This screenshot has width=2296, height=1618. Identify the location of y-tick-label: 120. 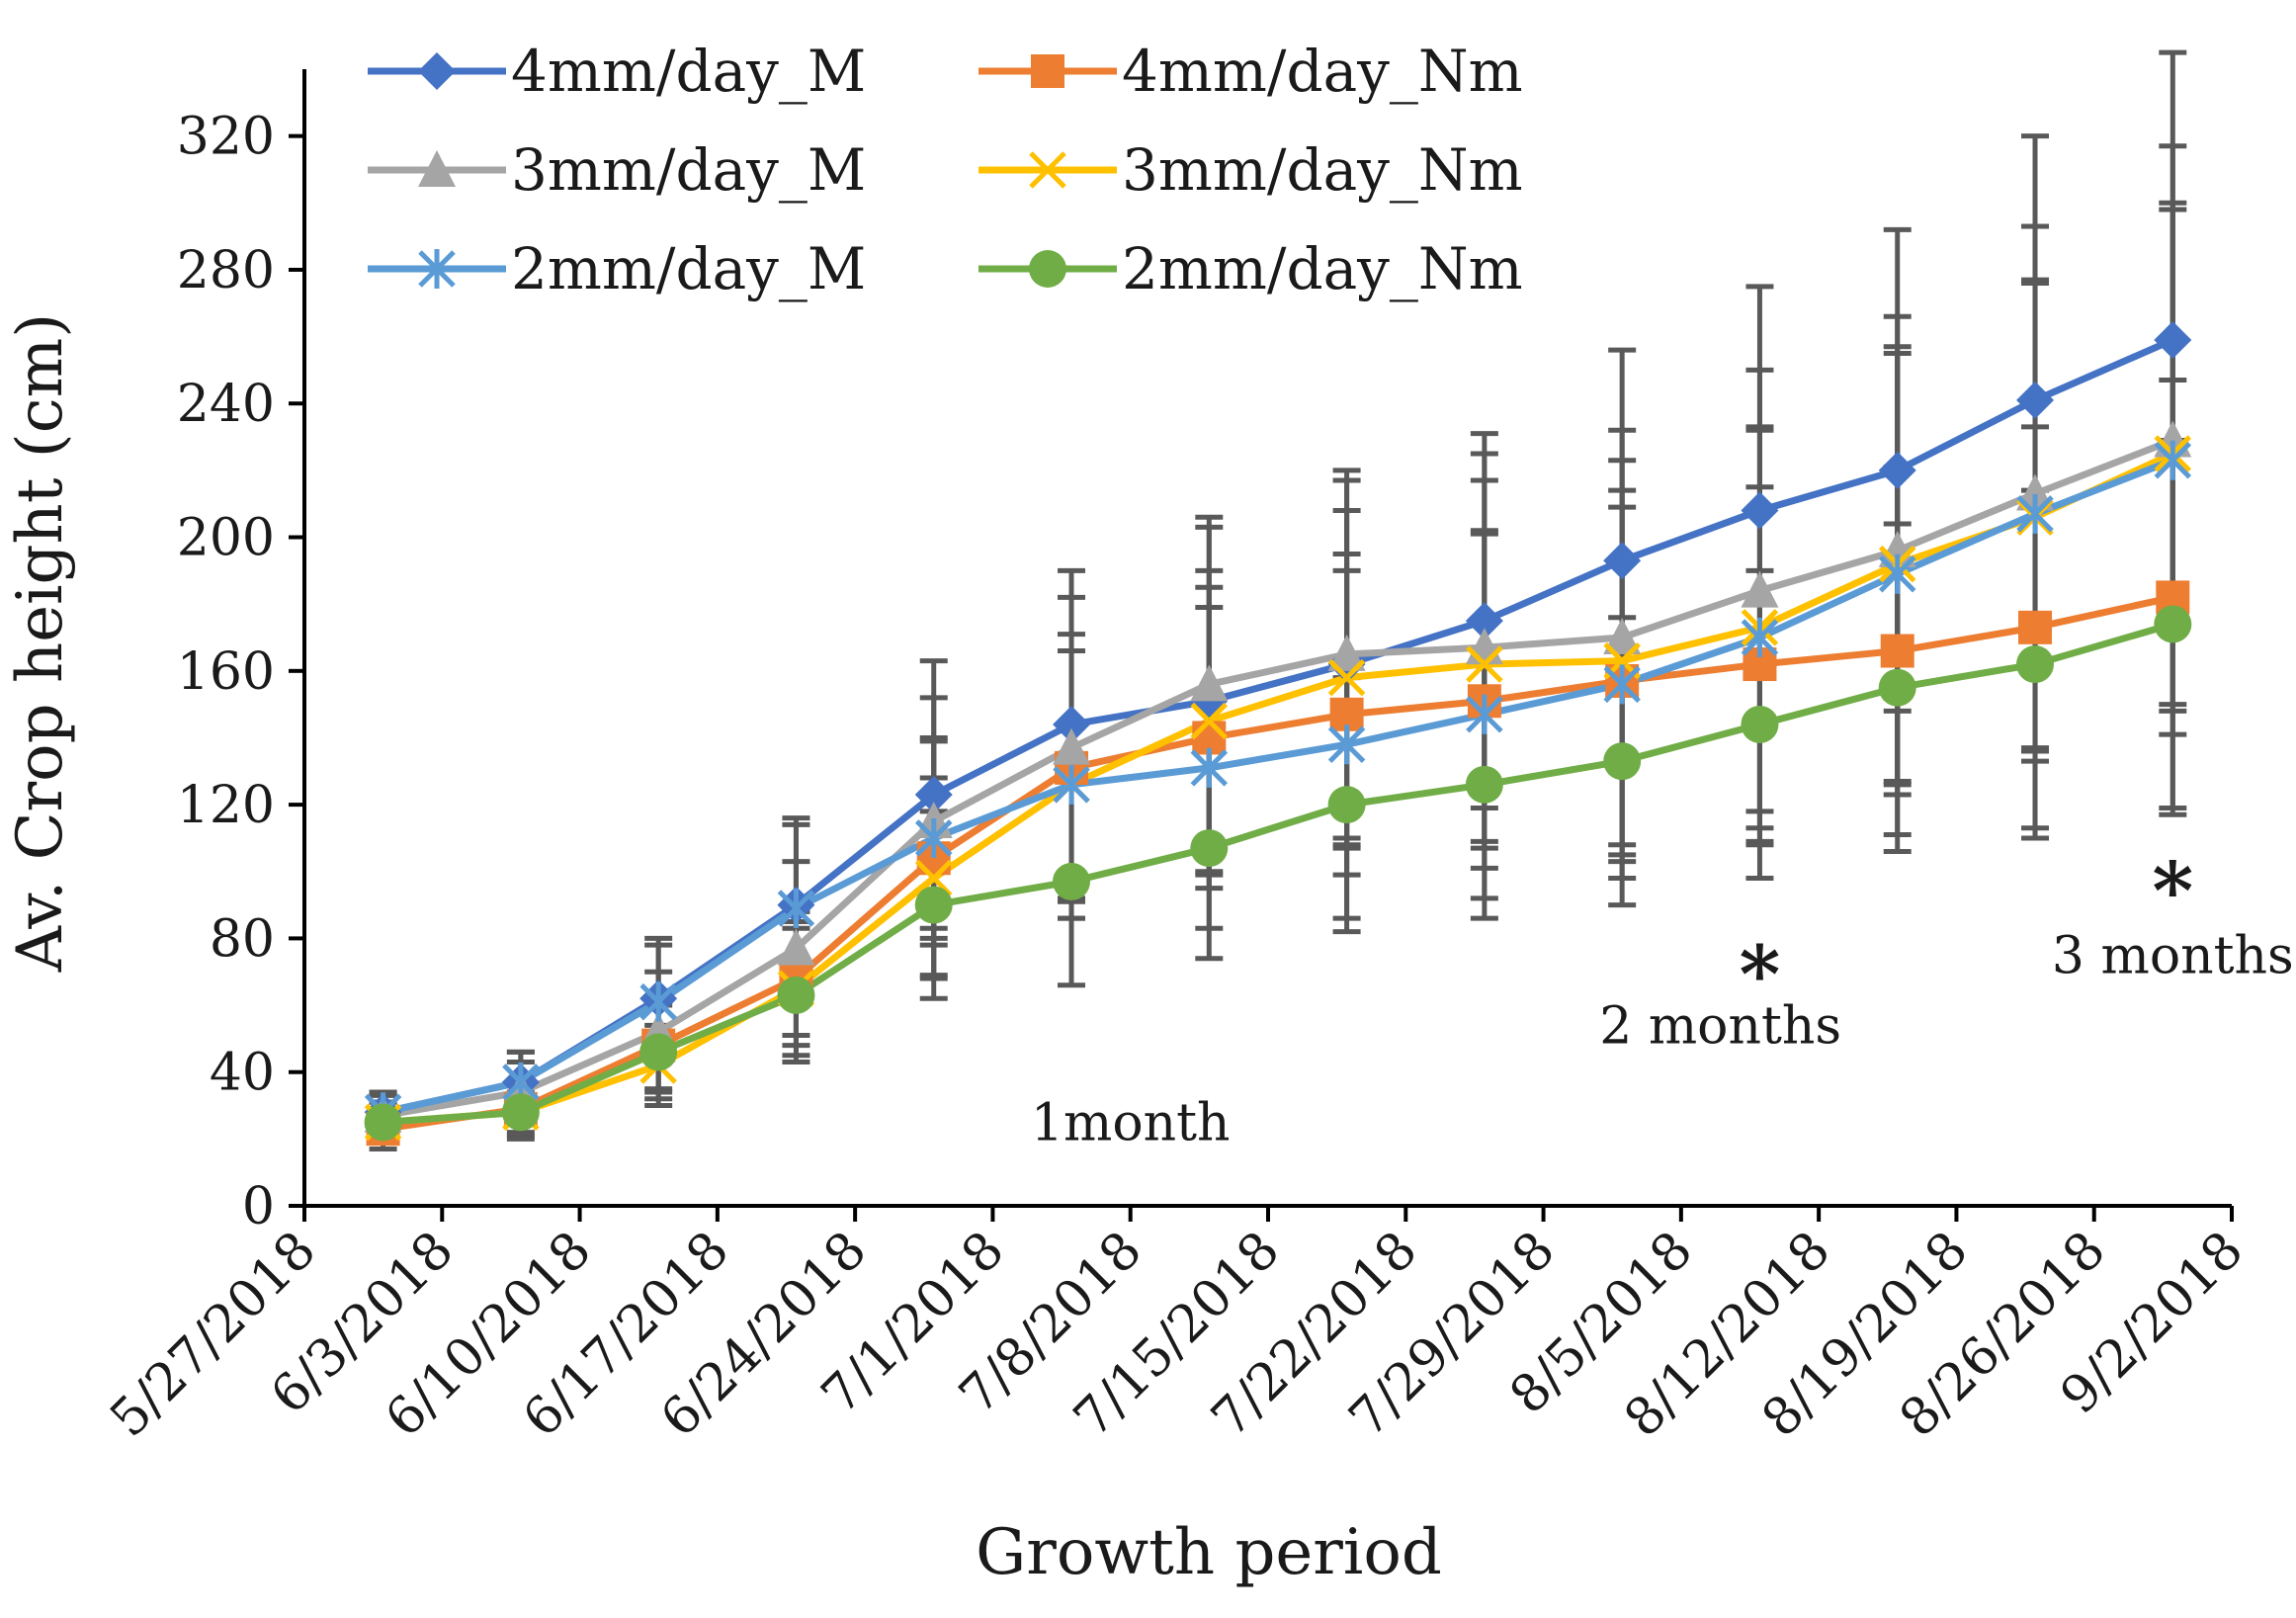
(226, 805).